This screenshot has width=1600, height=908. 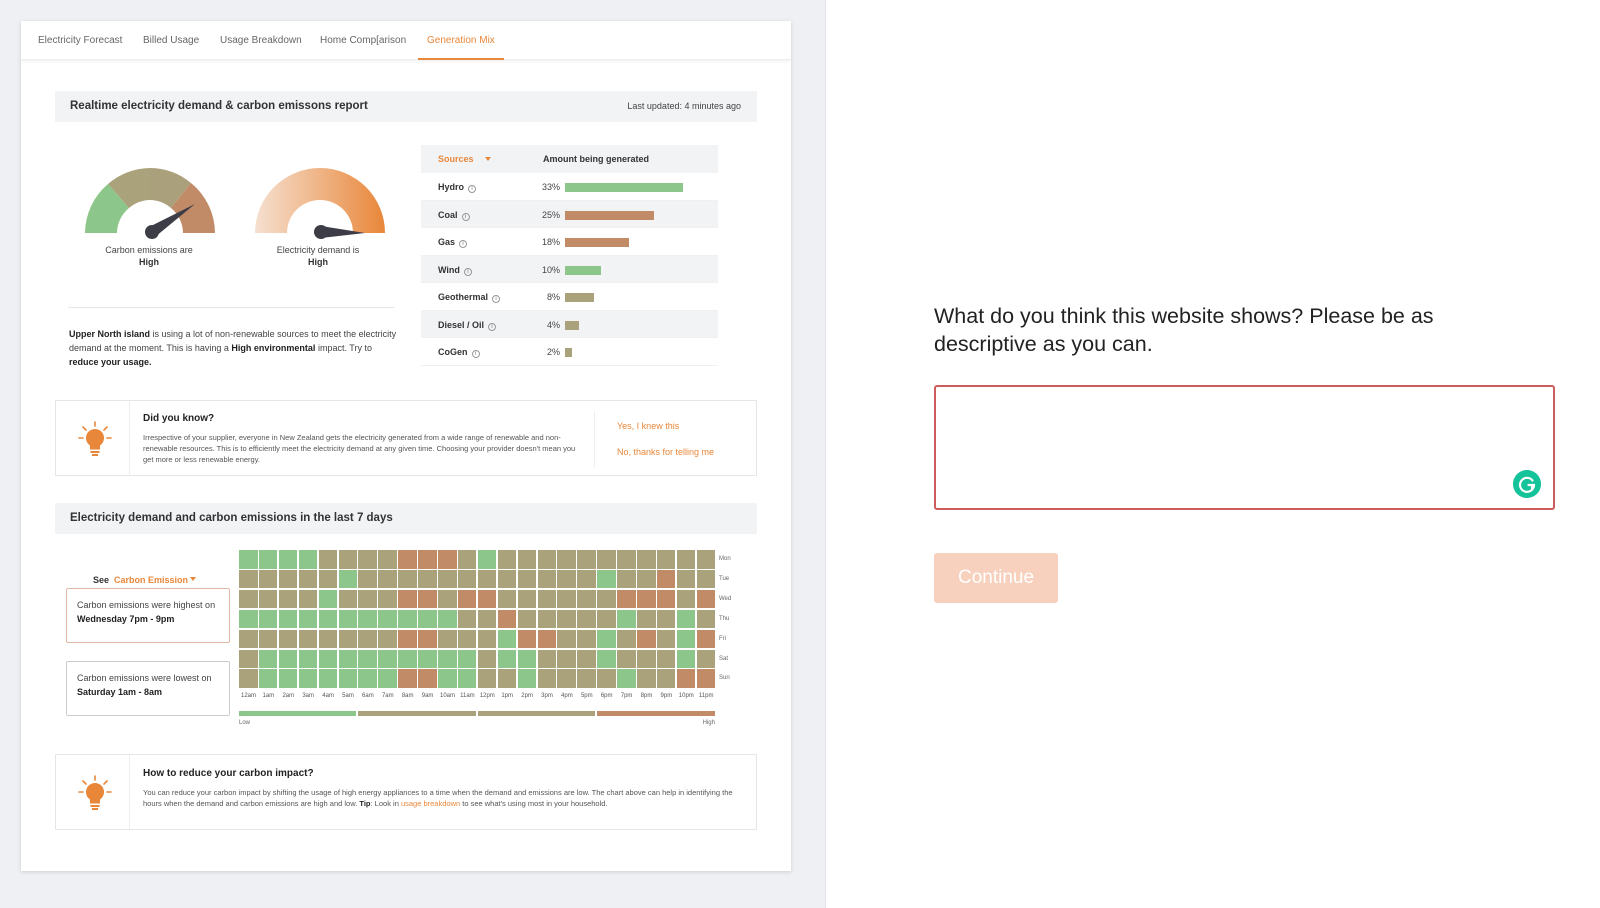 I want to click on gauge-needle, so click(x=172, y=220).